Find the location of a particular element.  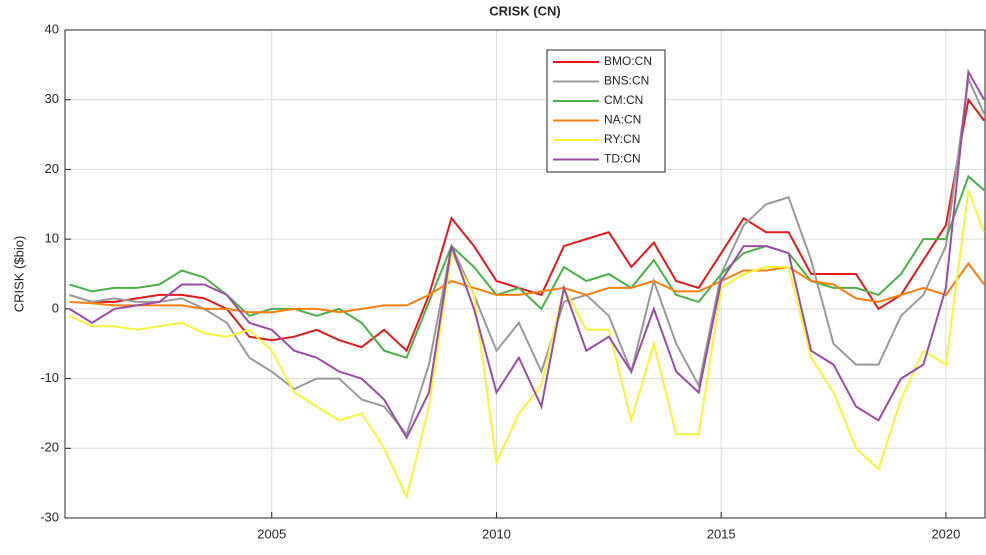

legend-label: CM:CN is located at coordinates (623, 100).